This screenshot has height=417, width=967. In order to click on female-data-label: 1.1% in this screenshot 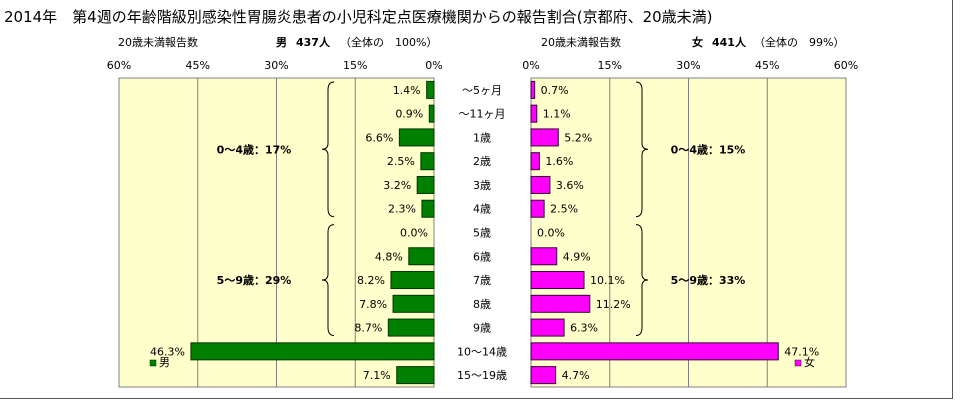, I will do `click(557, 114)`.